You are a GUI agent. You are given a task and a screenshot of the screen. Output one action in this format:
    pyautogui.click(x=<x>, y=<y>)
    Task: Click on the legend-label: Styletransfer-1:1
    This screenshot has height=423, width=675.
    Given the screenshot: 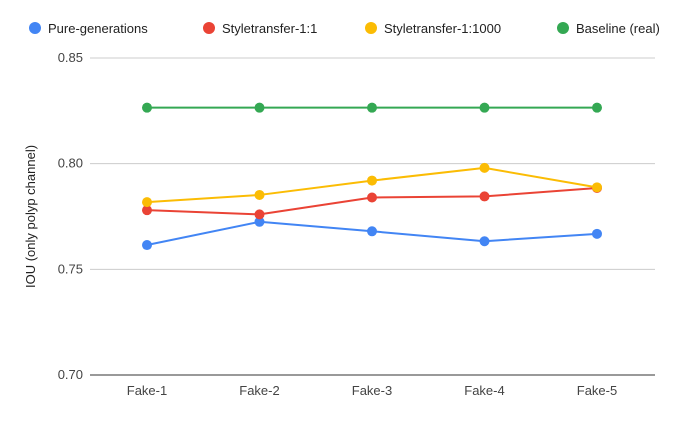 What is the action you would take?
    pyautogui.click(x=269, y=28)
    